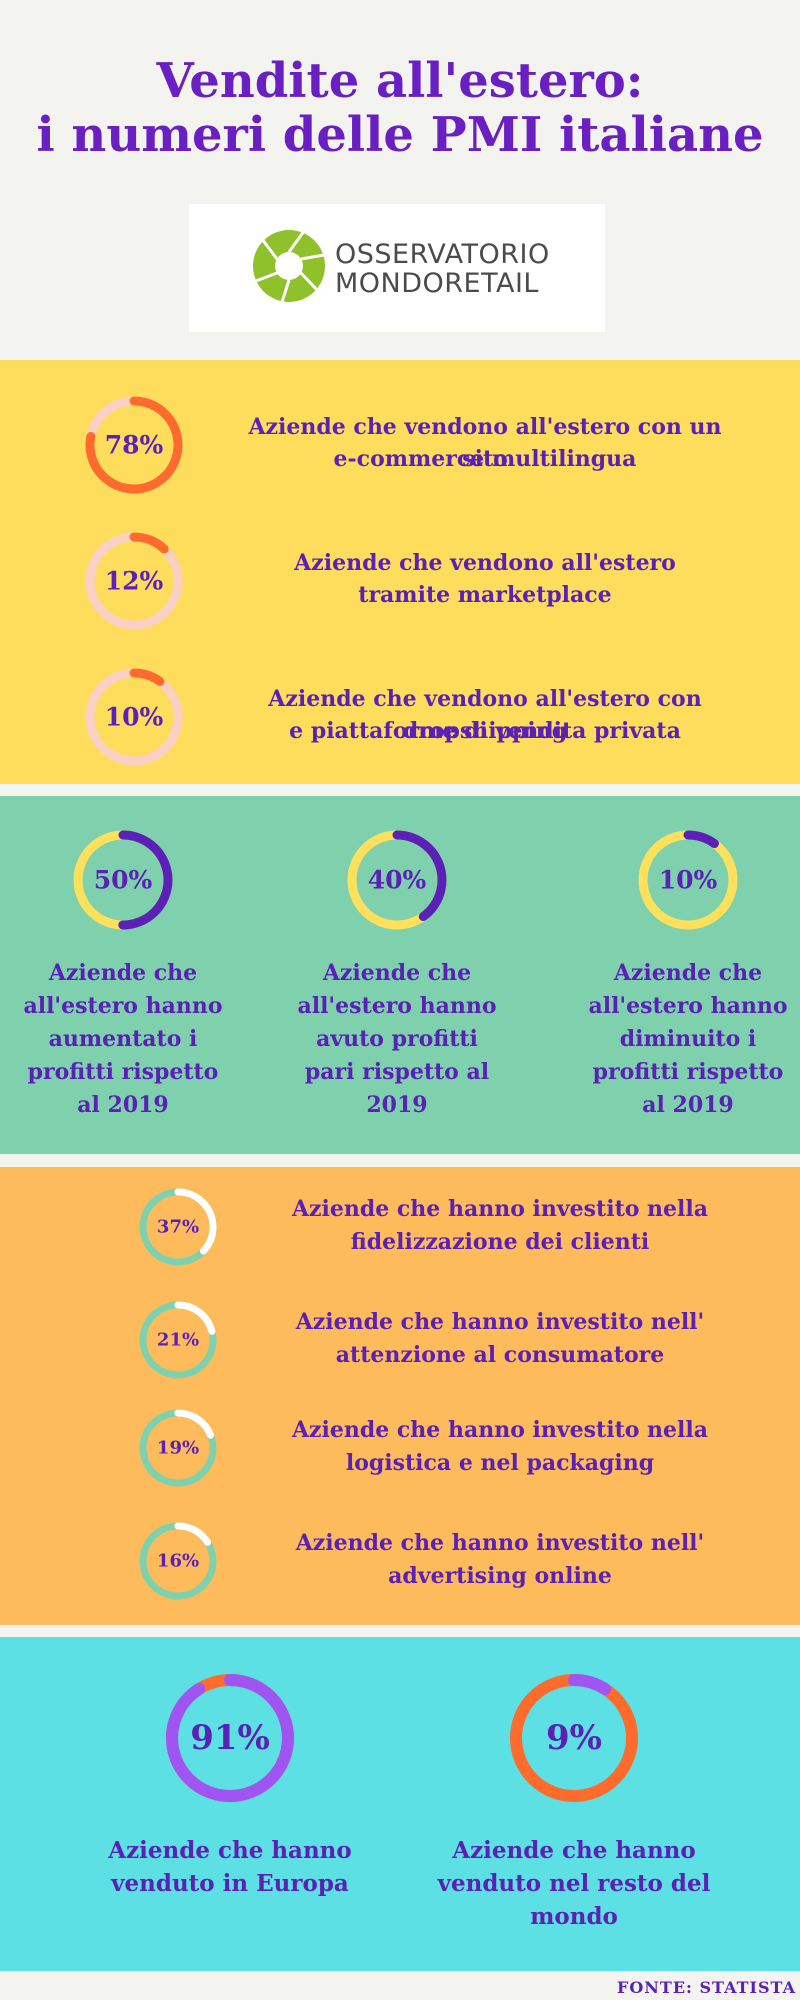  I want to click on invest-0-arc, so click(178, 1227).